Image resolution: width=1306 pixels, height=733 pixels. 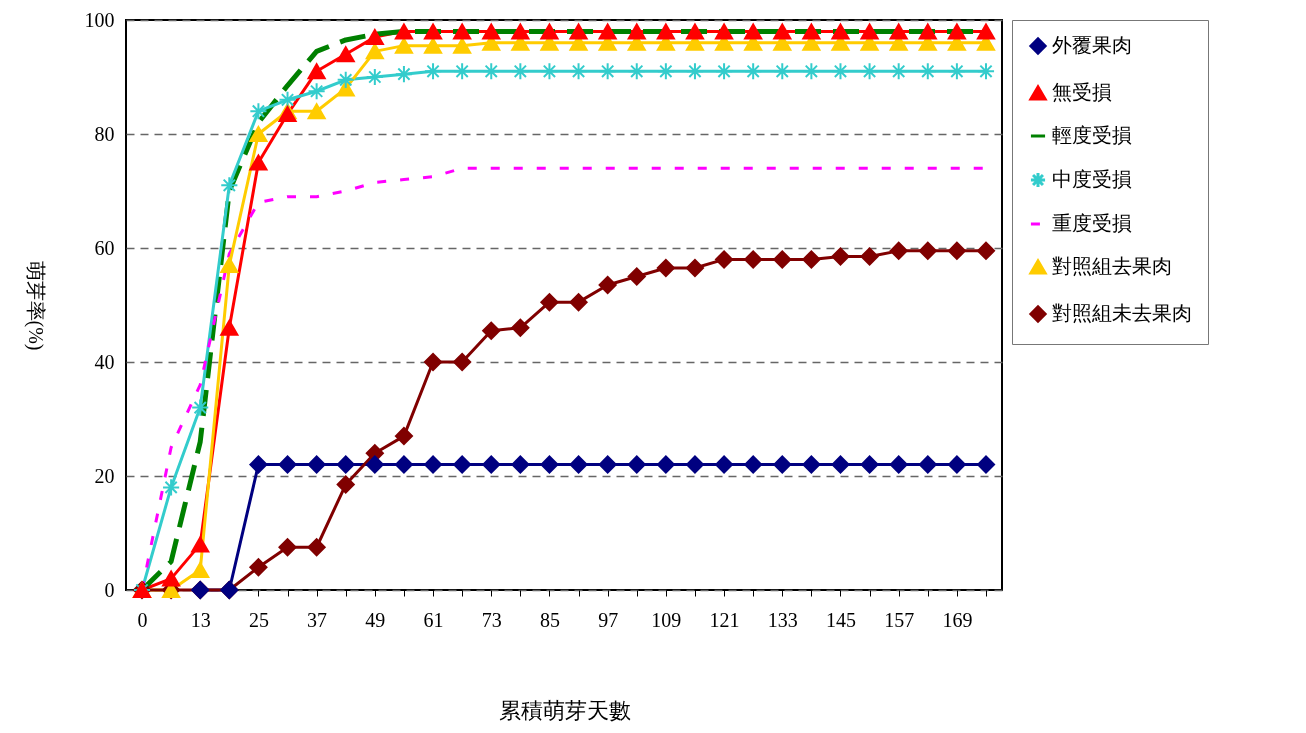 I want to click on y-axis-title: 萌芽率(%), so click(x=35, y=305).